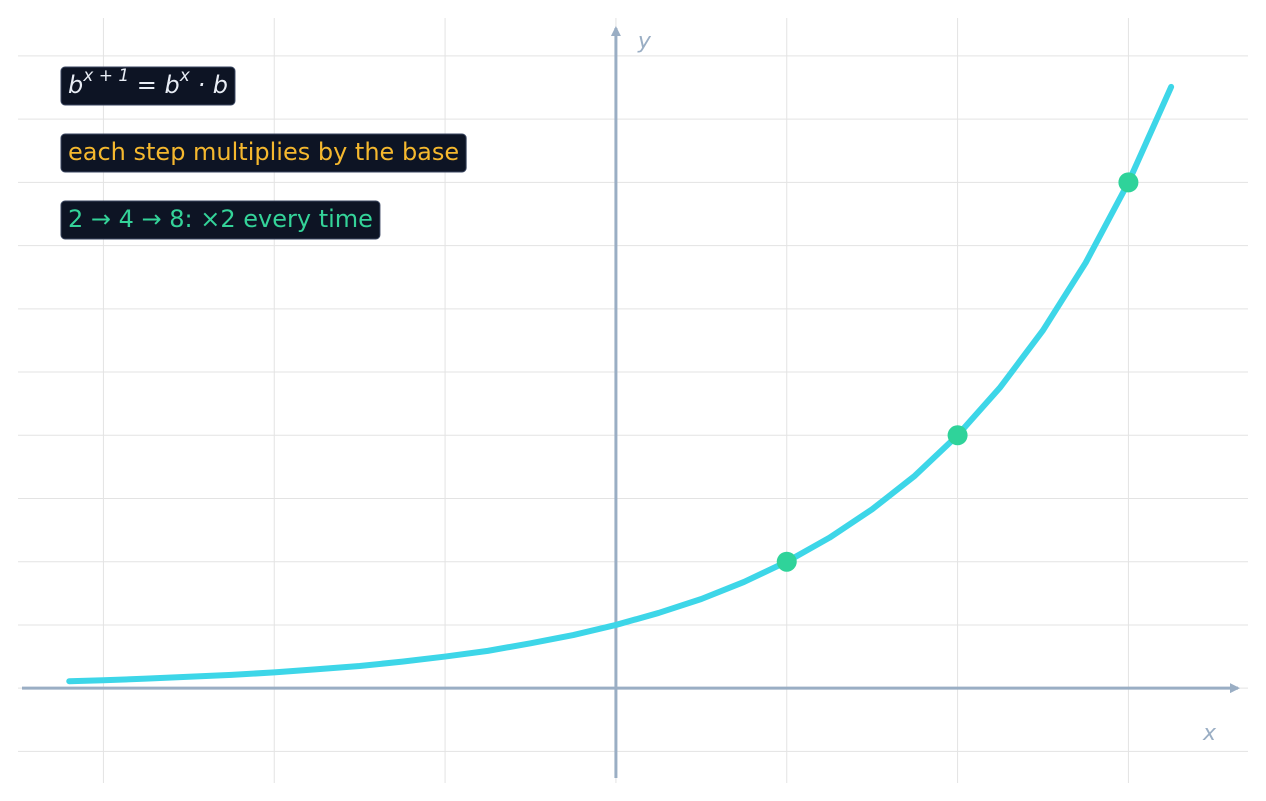 Image resolution: width=1266 pixels, height=801 pixels. I want to click on annotation: each step multiplies by the base, so click(263, 152).